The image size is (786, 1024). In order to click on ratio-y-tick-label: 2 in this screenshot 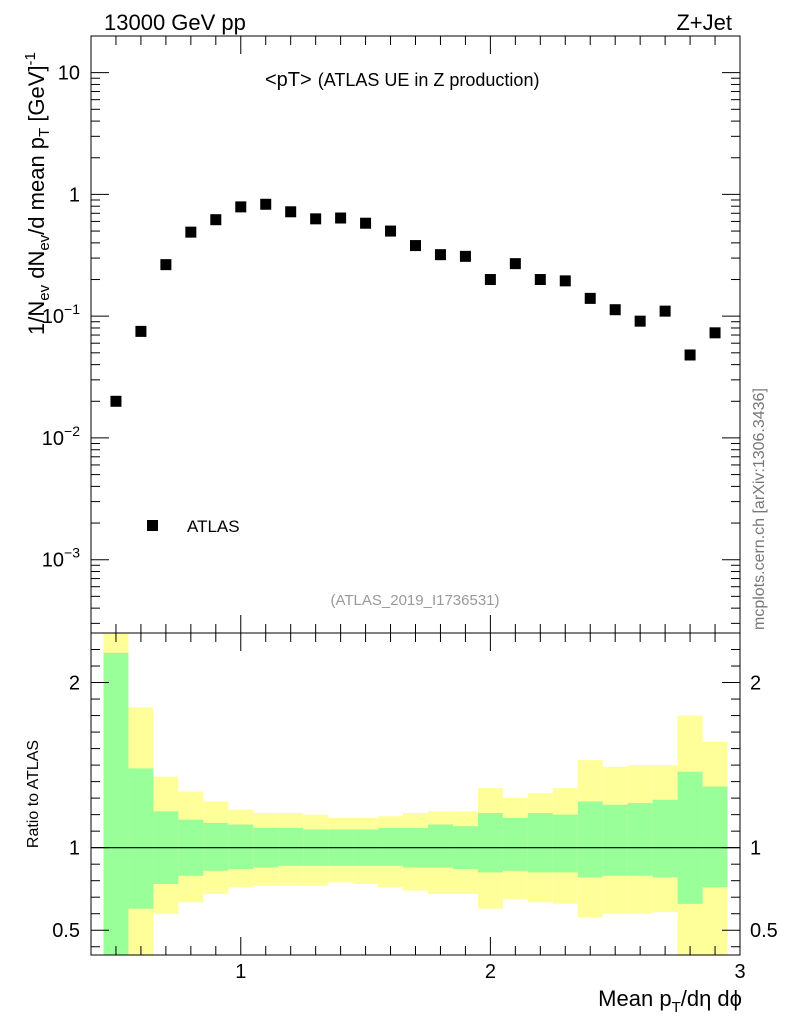, I will do `click(74, 684)`.